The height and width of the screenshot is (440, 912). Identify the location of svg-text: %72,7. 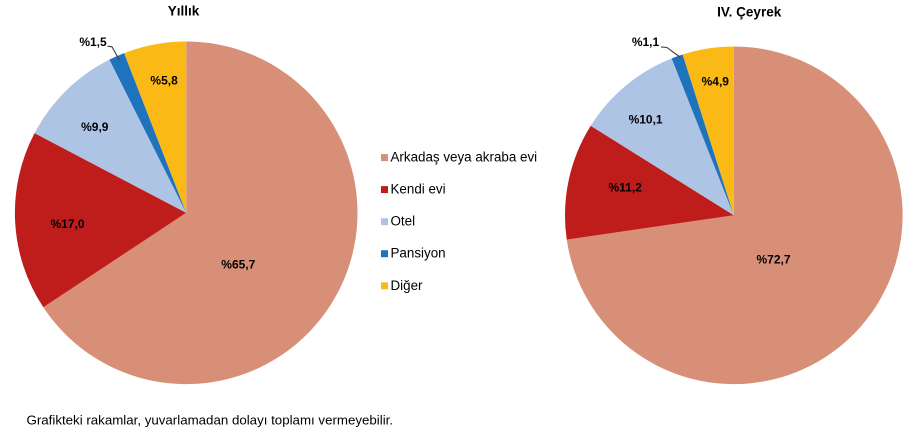
(773, 260).